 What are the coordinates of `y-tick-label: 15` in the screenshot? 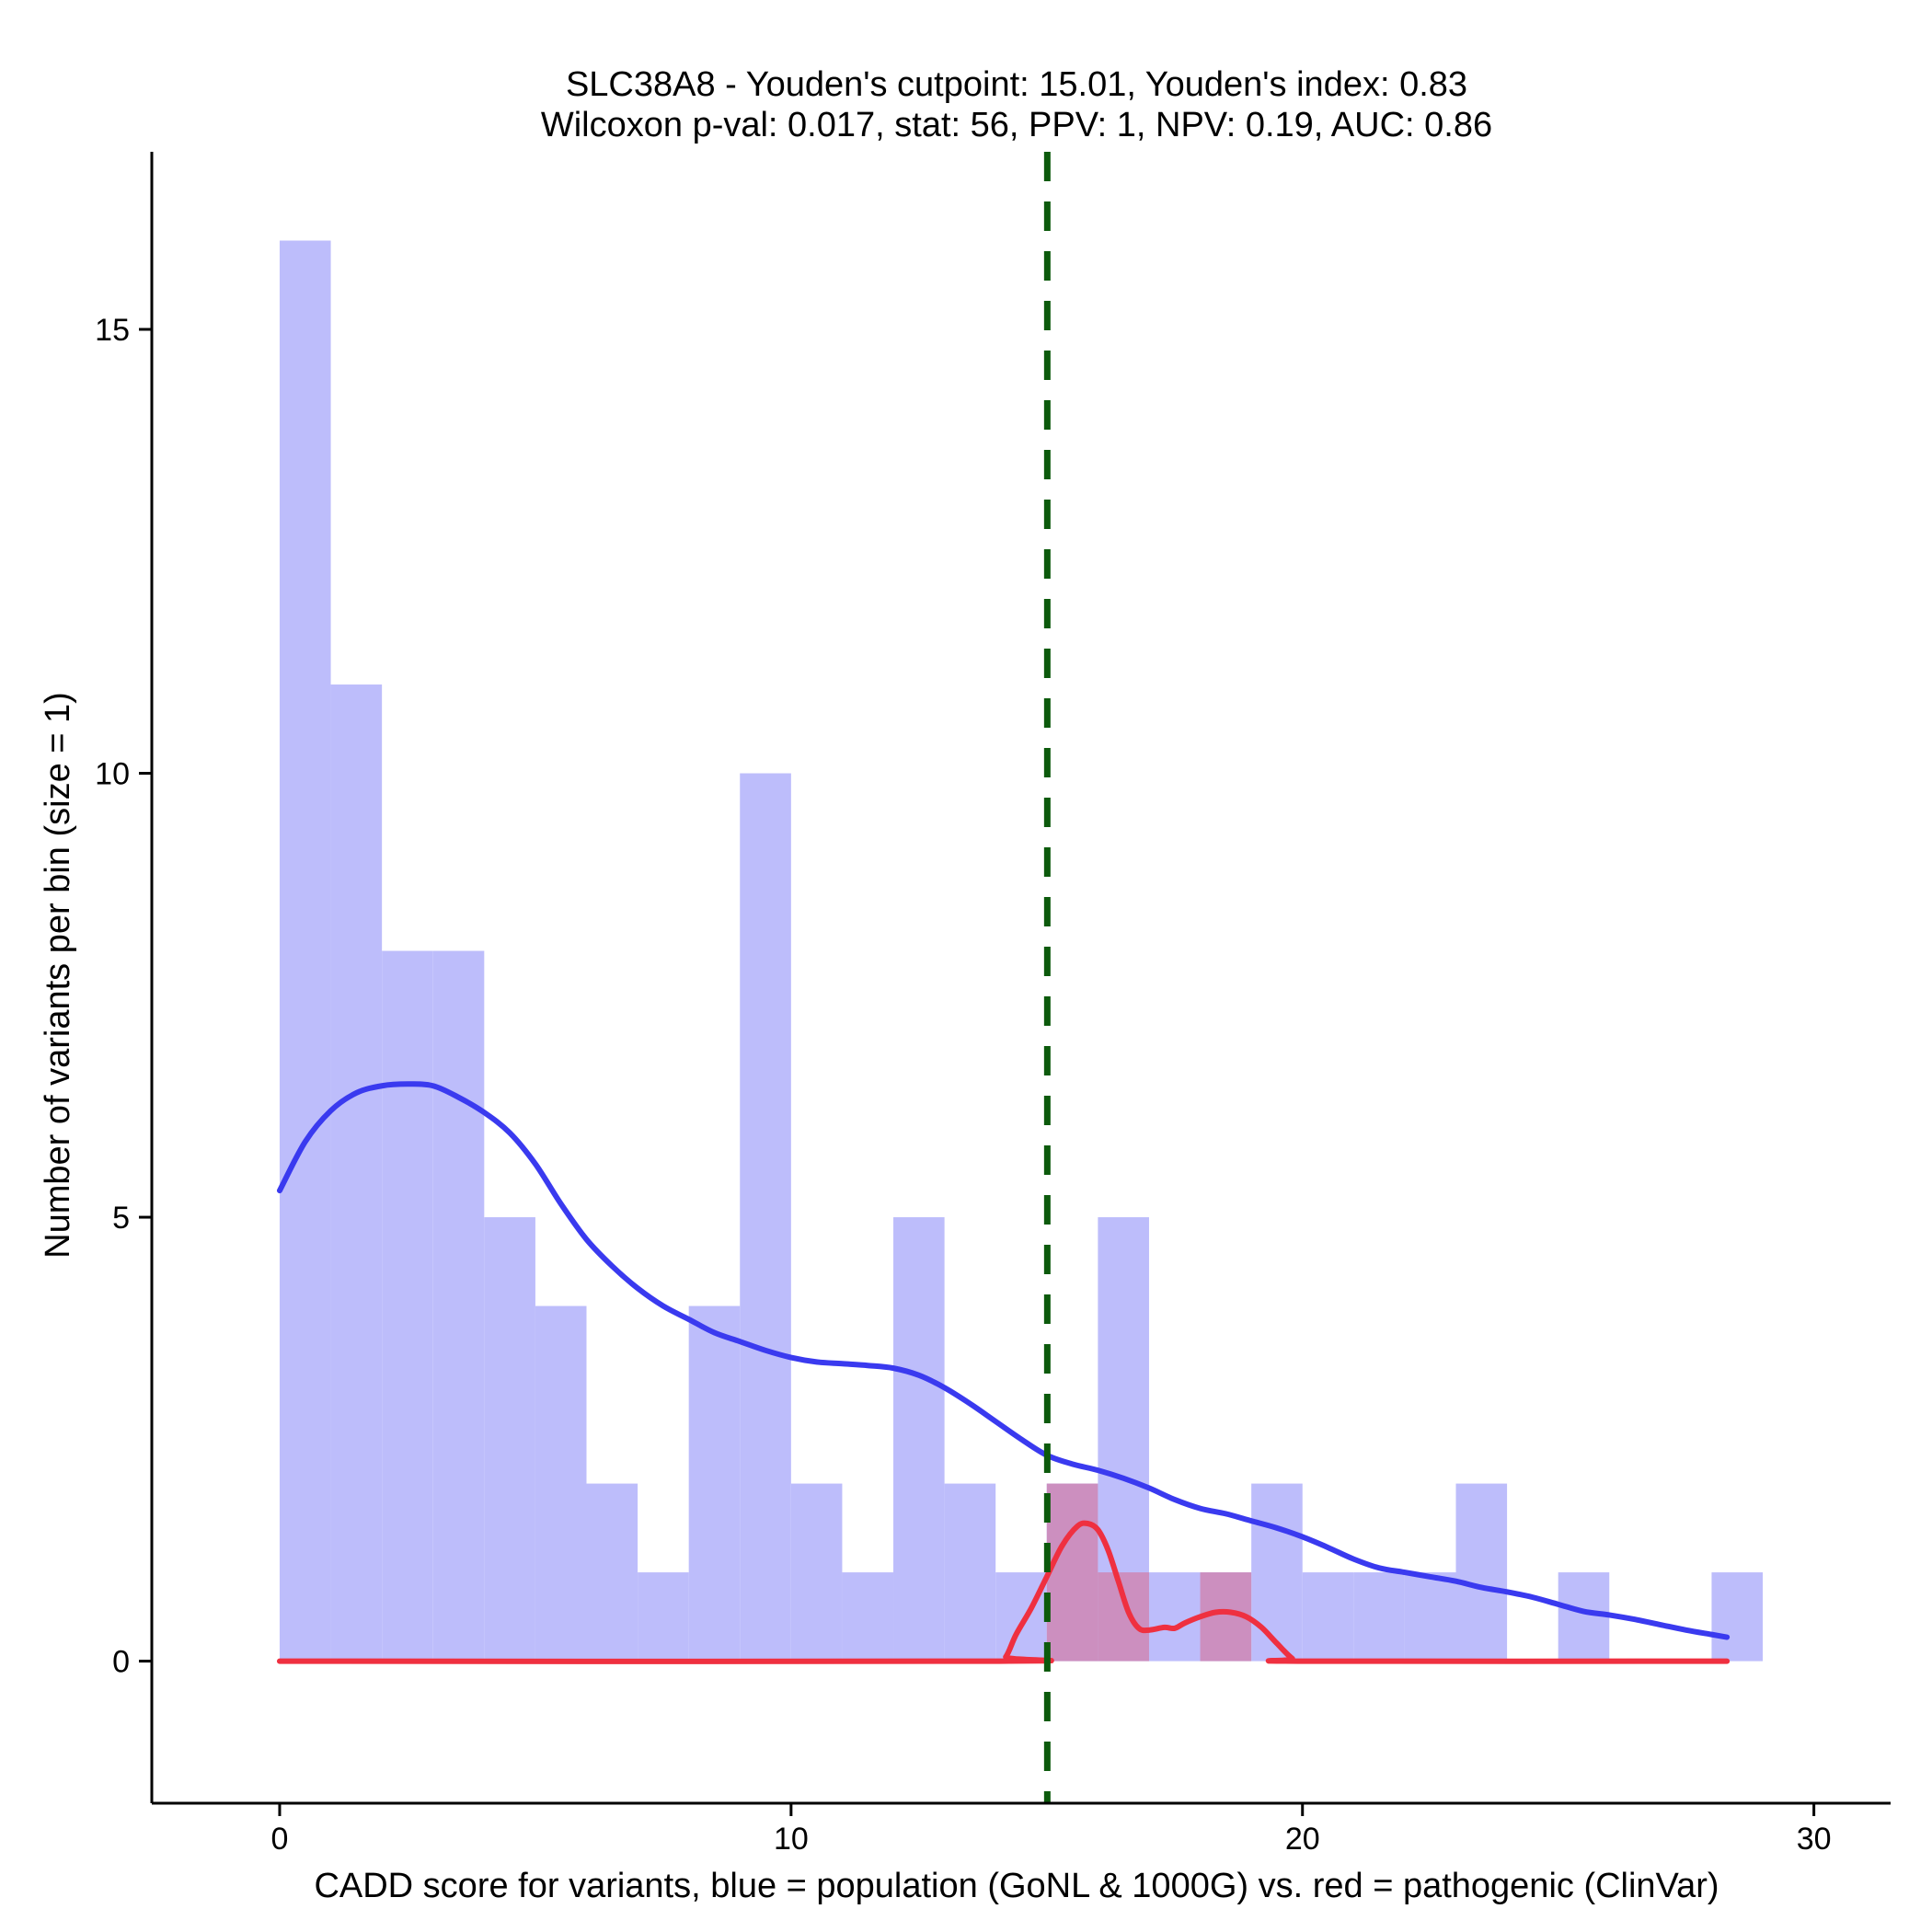 It's located at (112, 330).